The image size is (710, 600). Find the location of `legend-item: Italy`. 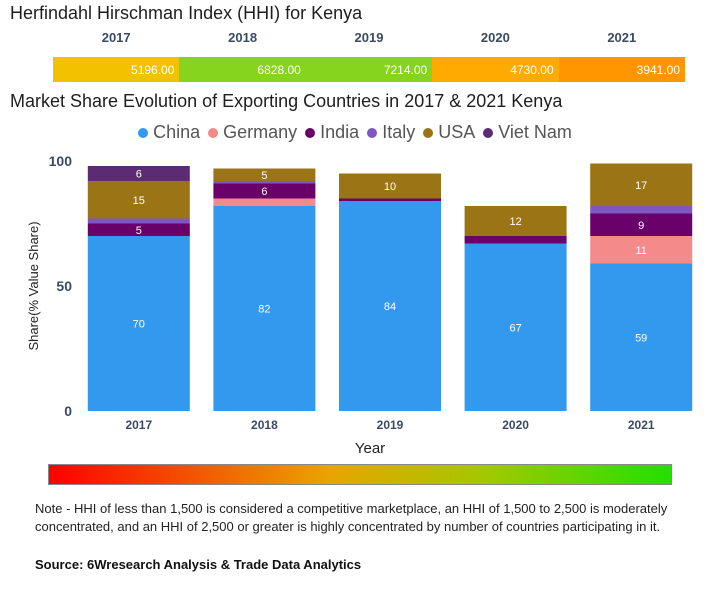

legend-item: Italy is located at coordinates (391, 132).